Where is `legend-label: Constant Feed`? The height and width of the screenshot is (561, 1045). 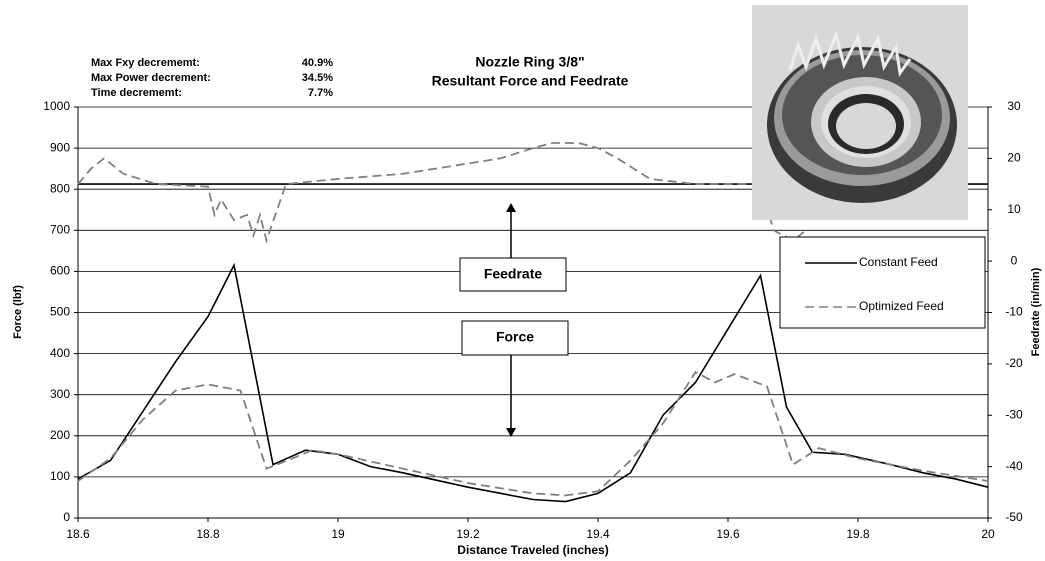
legend-label: Constant Feed is located at coordinates (898, 262).